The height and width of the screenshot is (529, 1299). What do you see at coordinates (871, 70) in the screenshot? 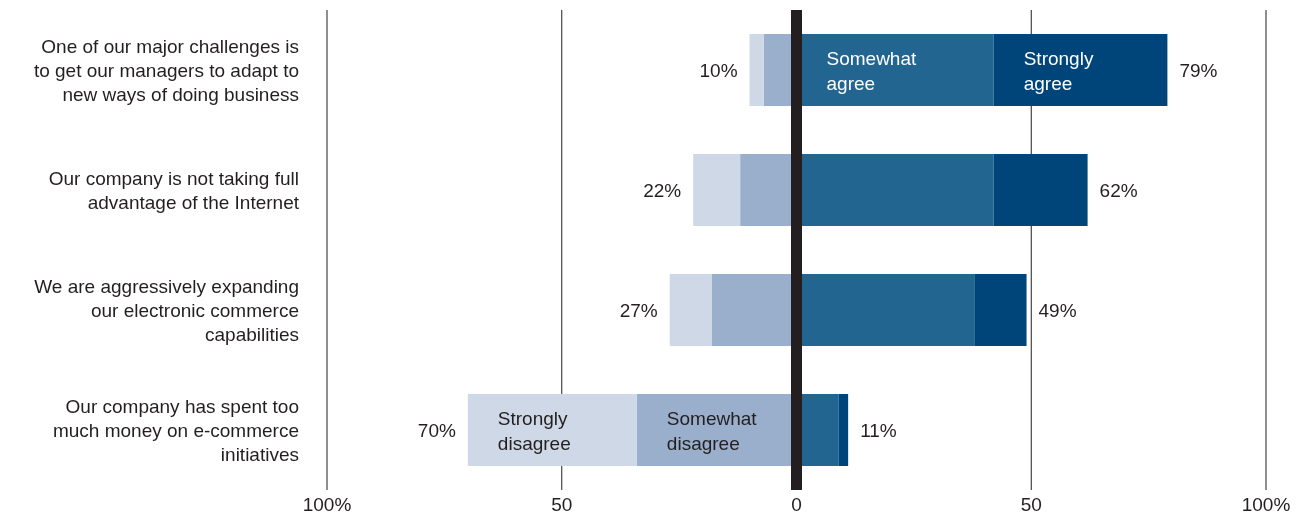
I see `series-label: Somewhat agree` at bounding box center [871, 70].